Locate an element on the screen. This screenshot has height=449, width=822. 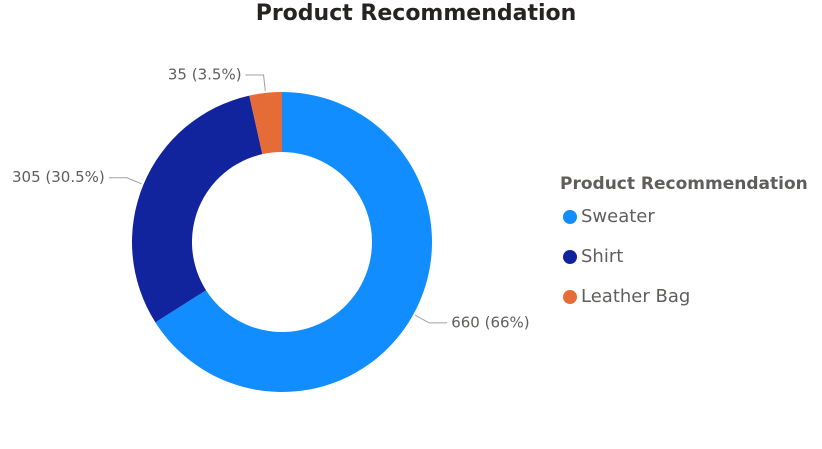
legend-label: Shirt is located at coordinates (602, 256).